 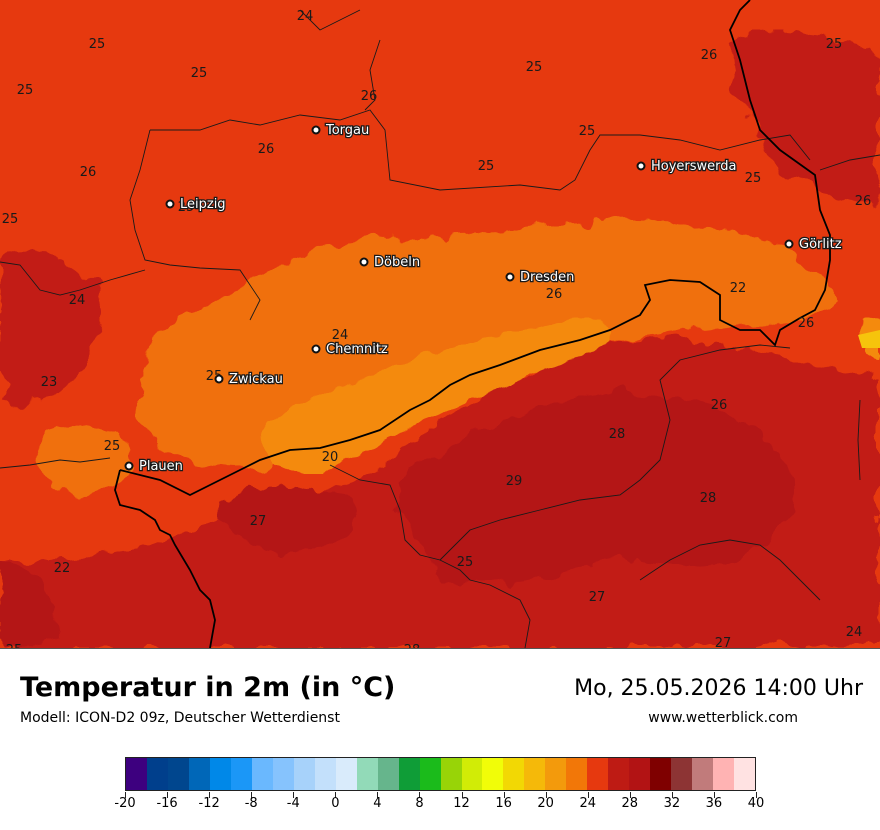 What do you see at coordinates (503, 803) in the screenshot?
I see `scale-tick-label: 16` at bounding box center [503, 803].